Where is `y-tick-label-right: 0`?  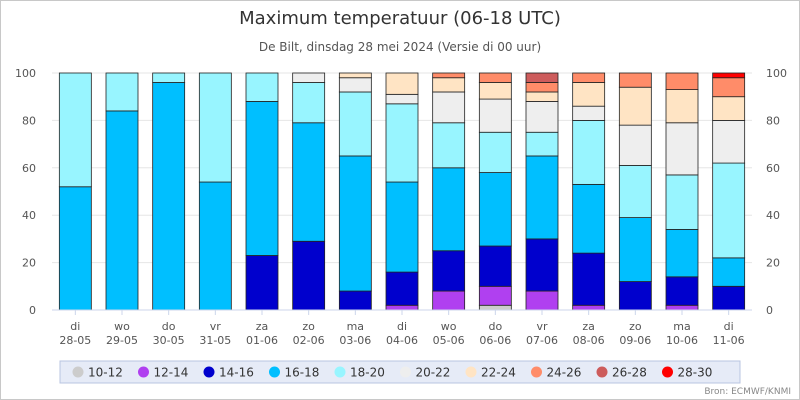
y-tick-label-right: 0 is located at coordinates (769, 310).